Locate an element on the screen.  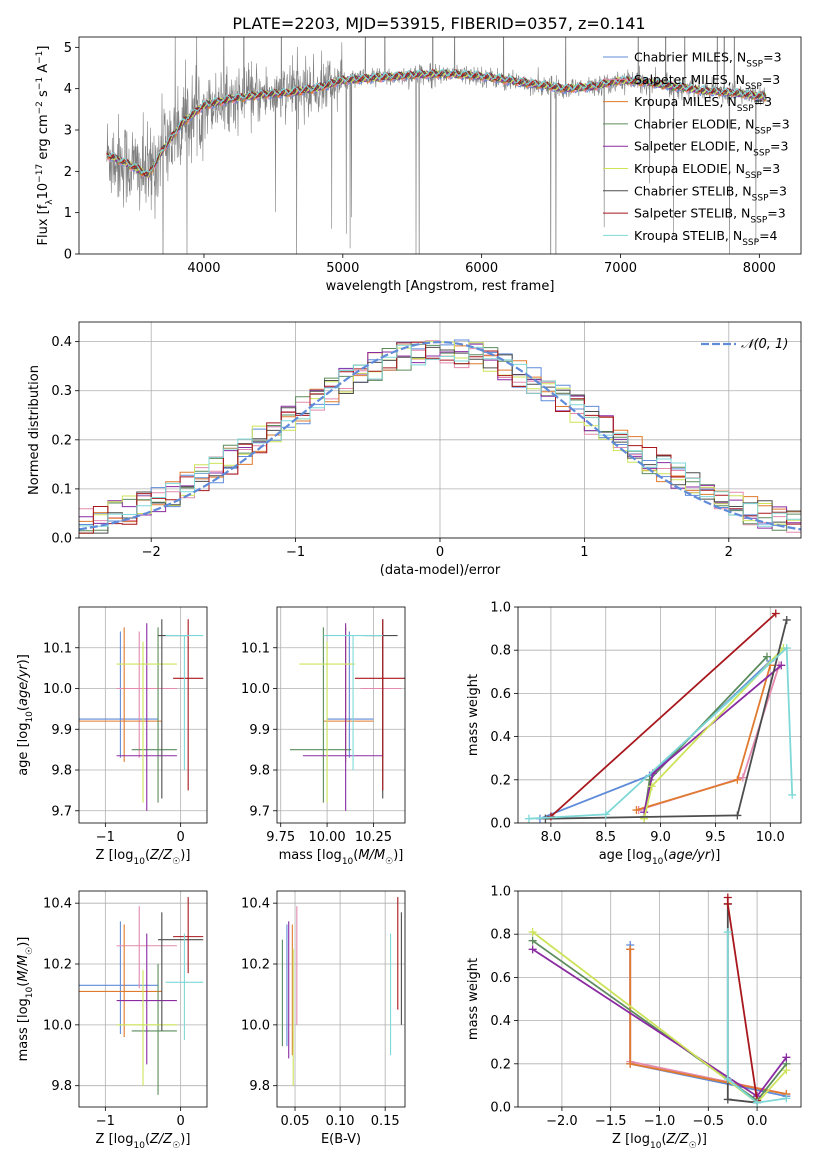
histogram-kroupa_stelib is located at coordinates (440, 435).